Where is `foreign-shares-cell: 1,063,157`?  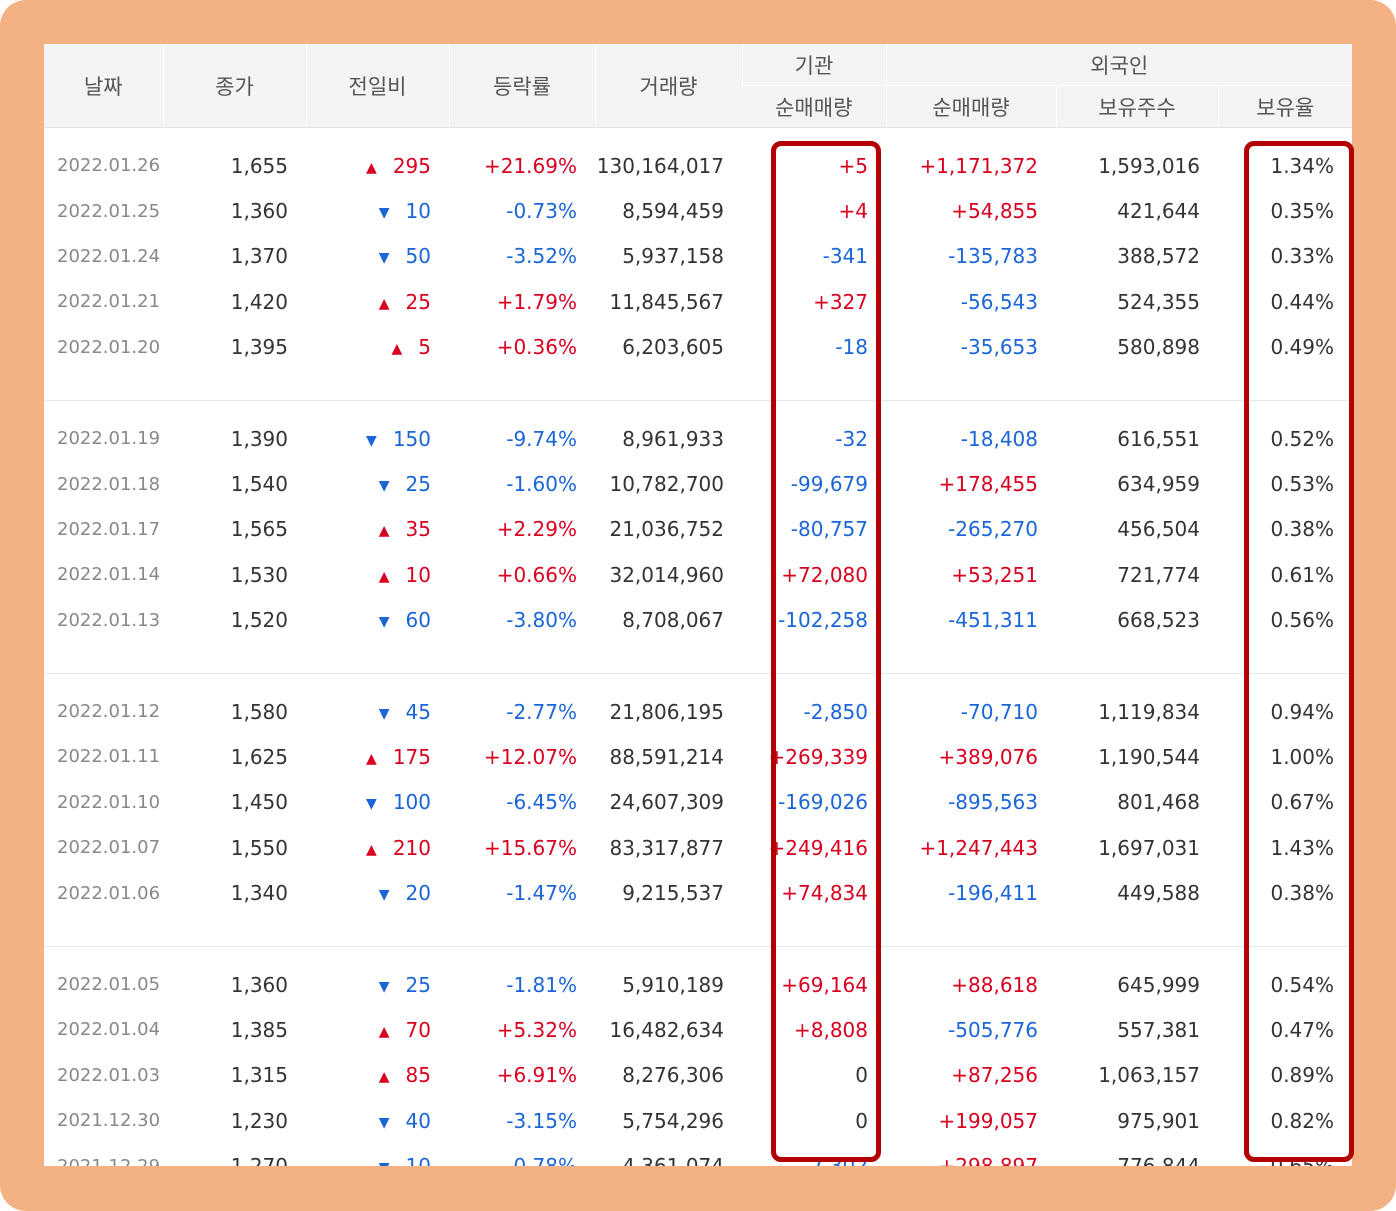
foreign-shares-cell: 1,063,157 is located at coordinates (1149, 1075).